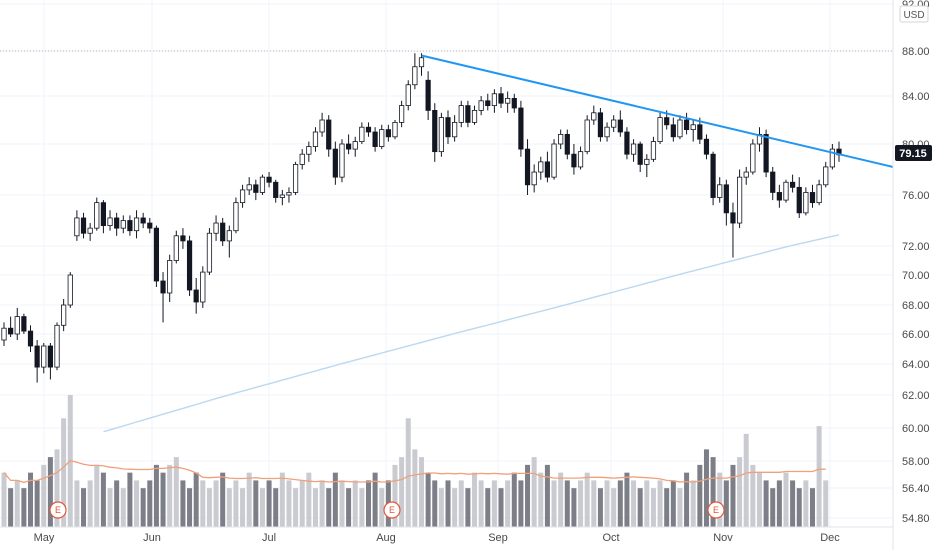 This screenshot has height=550, width=932. What do you see at coordinates (916, 429) in the screenshot?
I see `y-tick-label: 60.00` at bounding box center [916, 429].